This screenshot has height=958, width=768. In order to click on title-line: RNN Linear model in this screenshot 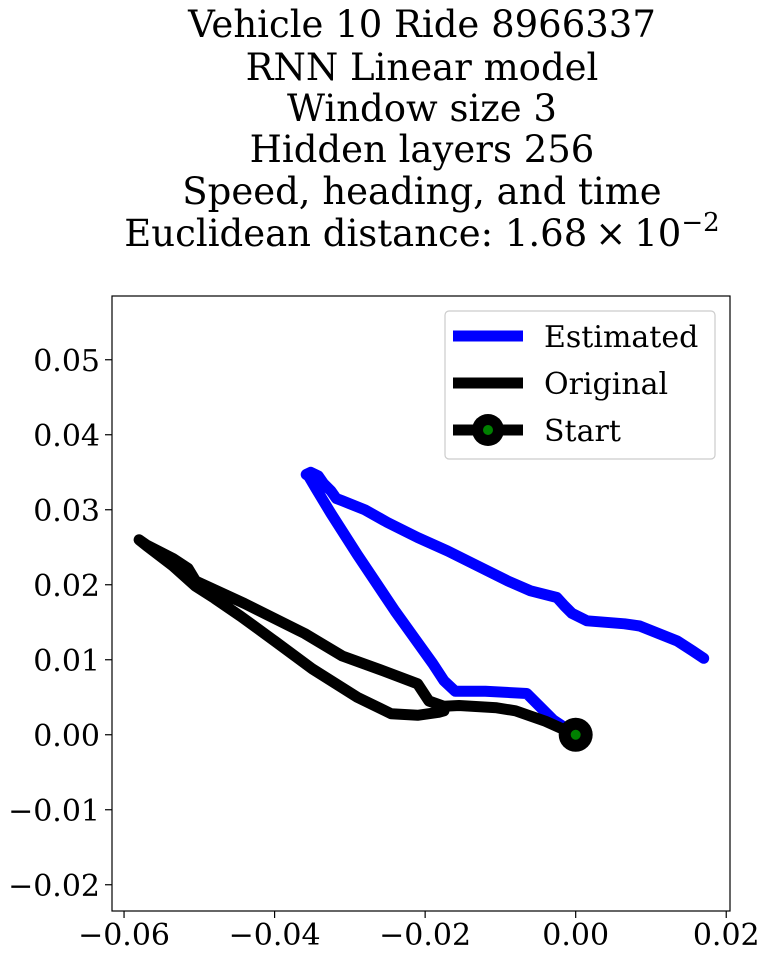, I will do `click(422, 67)`.